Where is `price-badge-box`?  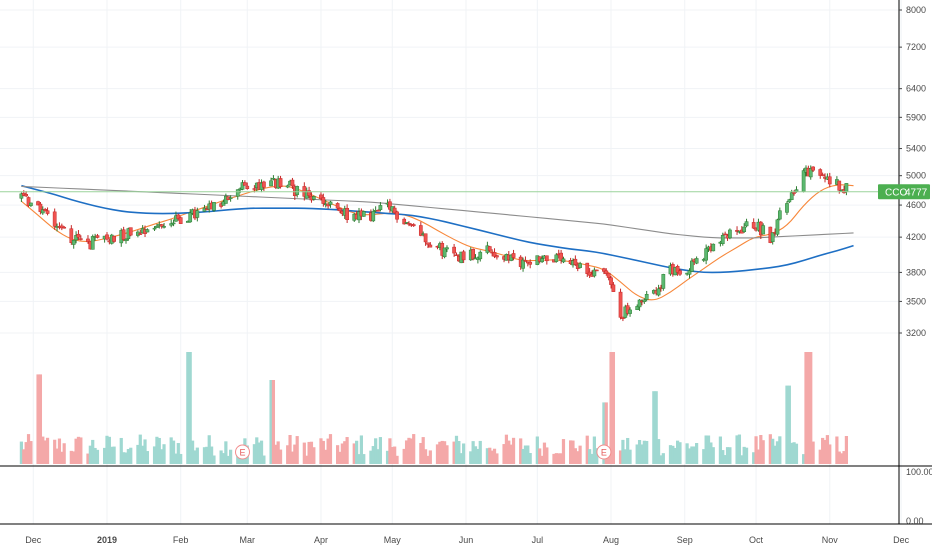 price-badge-box is located at coordinates (904, 192).